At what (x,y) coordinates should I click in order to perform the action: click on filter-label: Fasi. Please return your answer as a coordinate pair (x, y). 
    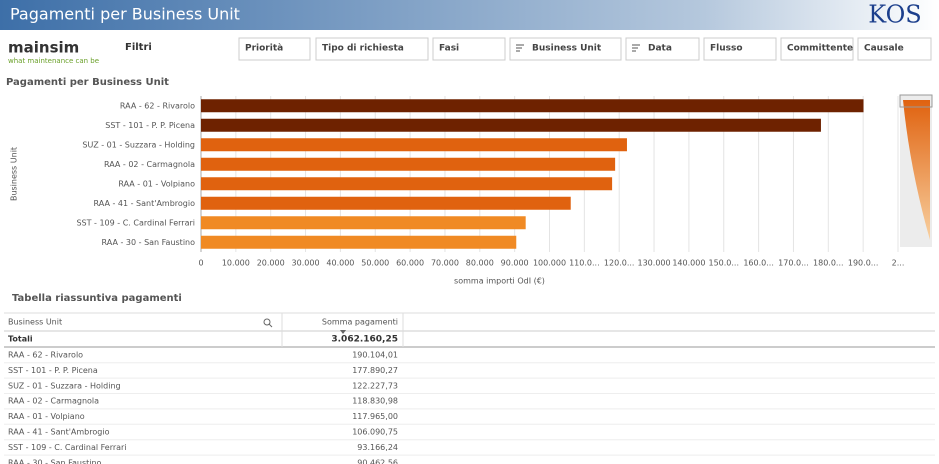
    Looking at the image, I should click on (449, 49).